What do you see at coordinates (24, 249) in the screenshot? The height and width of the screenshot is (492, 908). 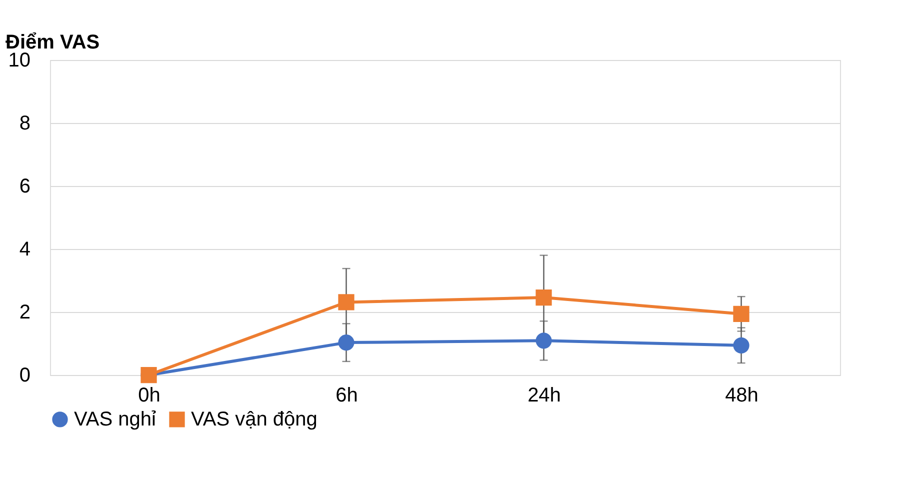 I see `y-tick-label: 4` at bounding box center [24, 249].